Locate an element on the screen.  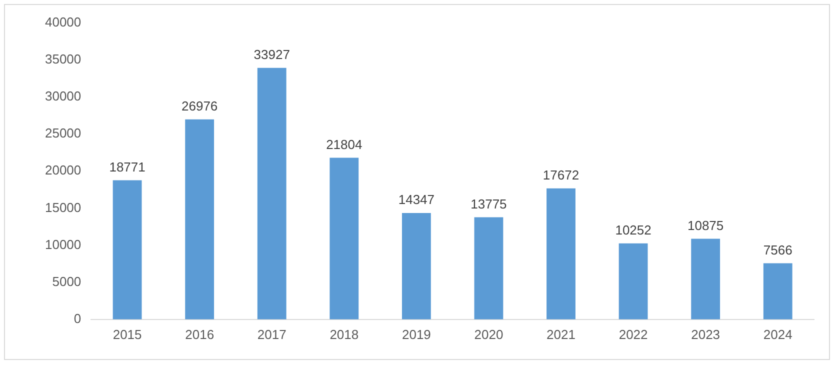
y-tick-label: 30000 is located at coordinates (63, 96).